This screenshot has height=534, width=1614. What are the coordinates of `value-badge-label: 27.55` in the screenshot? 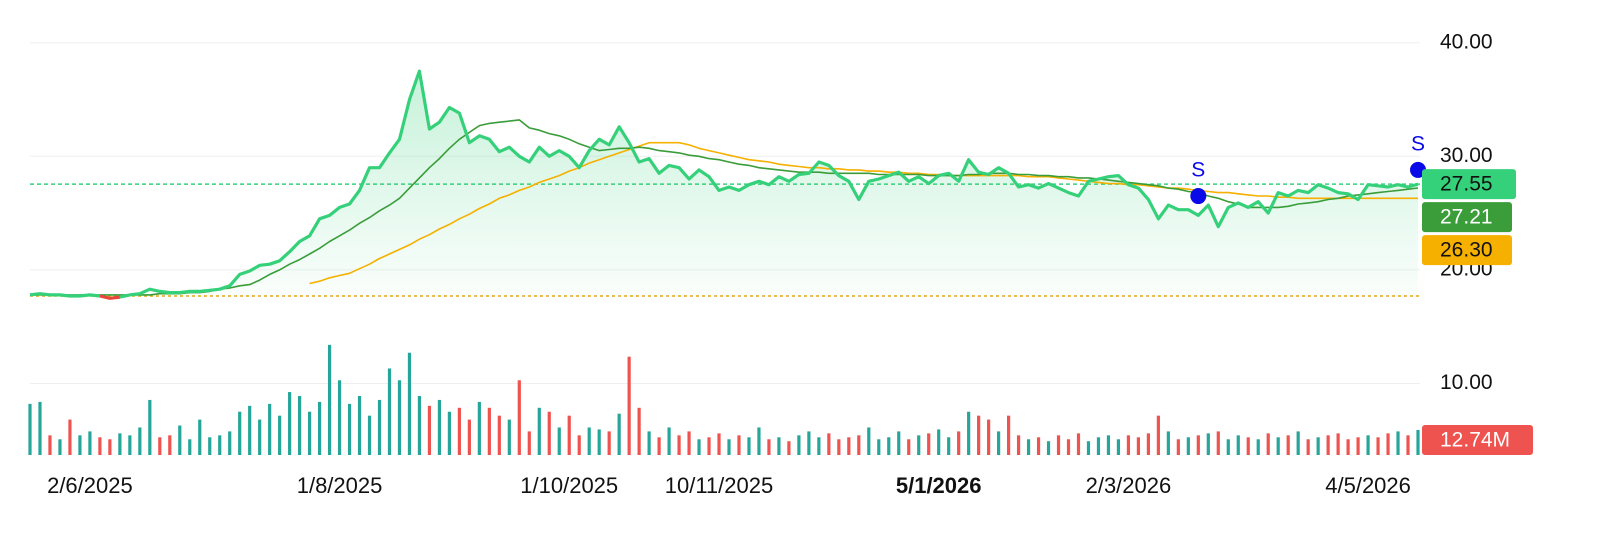 It's located at (1466, 184).